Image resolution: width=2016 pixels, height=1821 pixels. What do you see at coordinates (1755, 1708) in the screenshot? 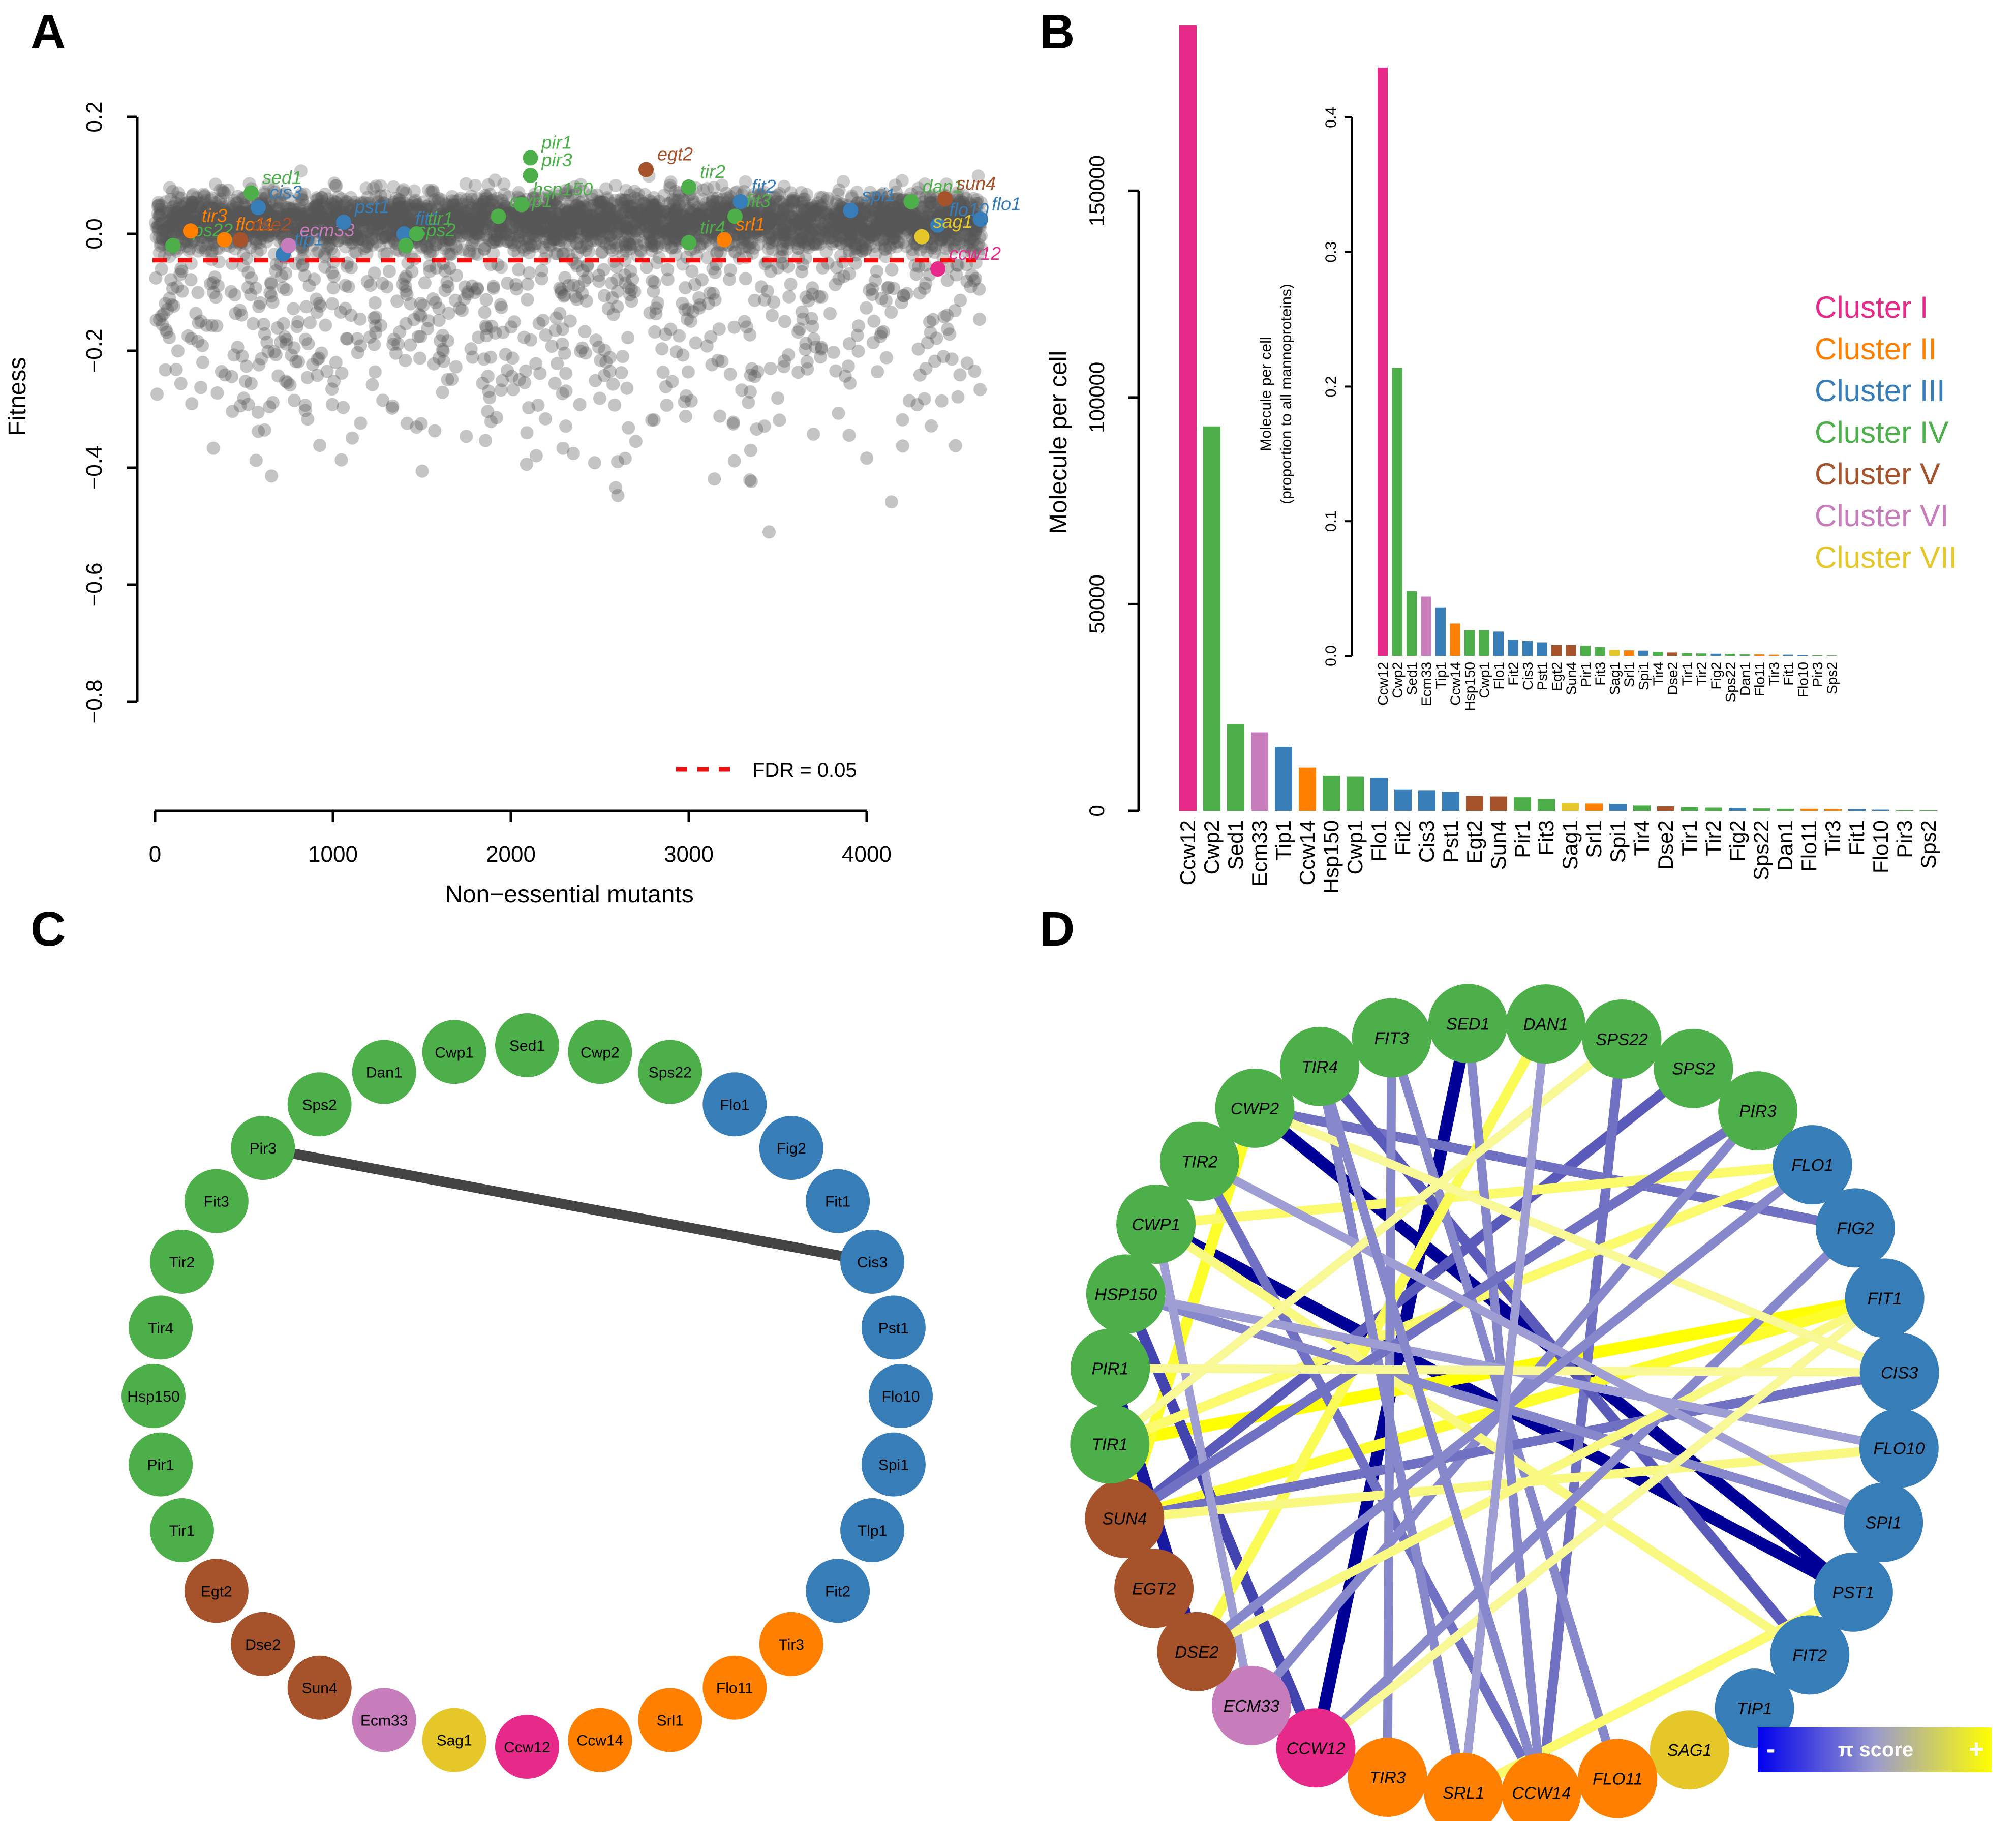
I see `node-label-TIP1: TIP1` at bounding box center [1755, 1708].